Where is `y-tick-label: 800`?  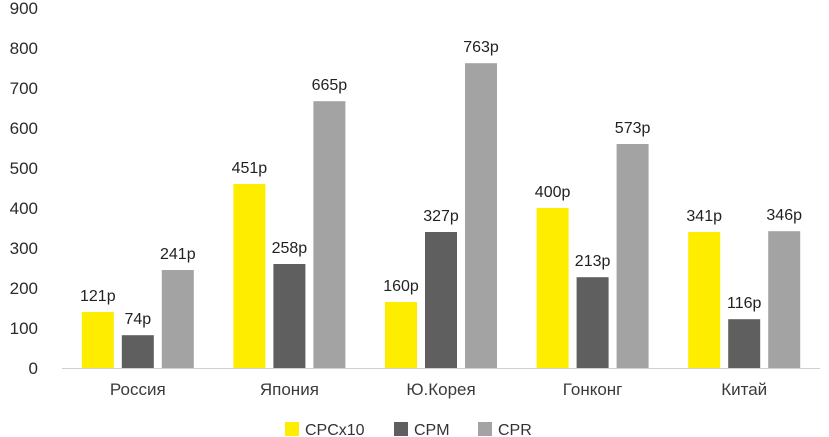 y-tick-label: 800 is located at coordinates (24, 48).